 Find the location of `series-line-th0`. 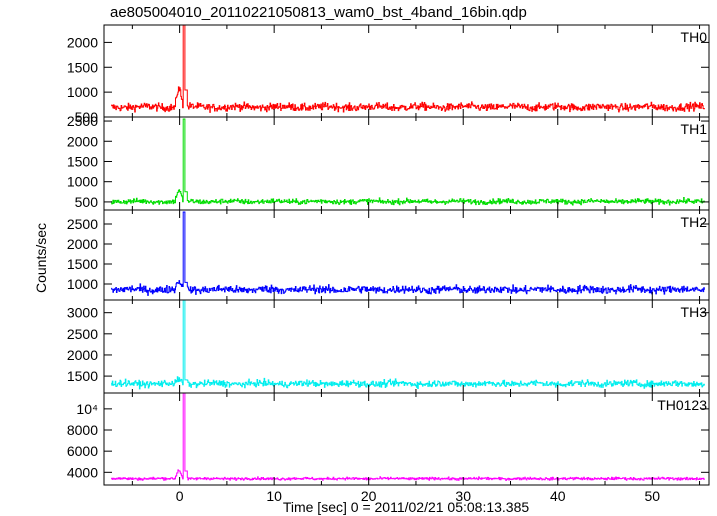

series-line-th0 is located at coordinates (408, 68).